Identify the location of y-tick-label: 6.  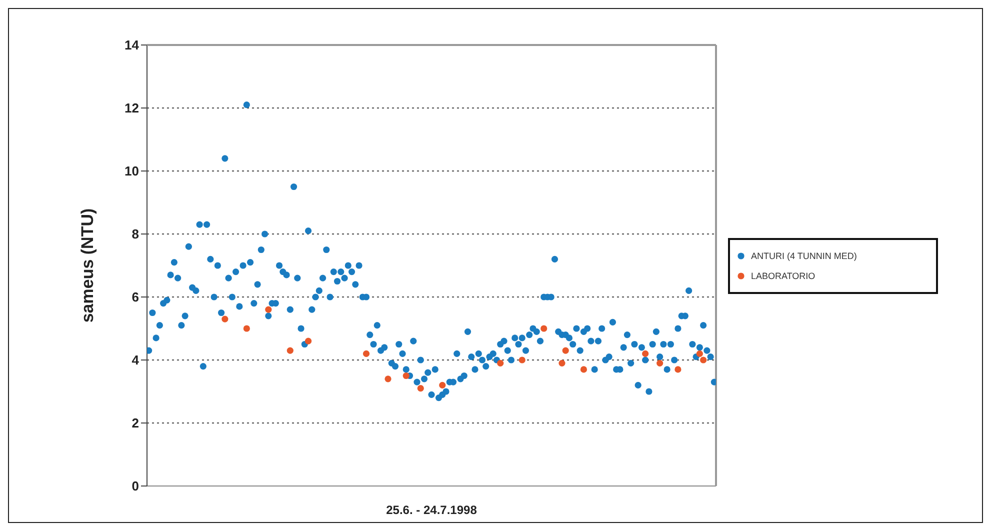
(135, 297).